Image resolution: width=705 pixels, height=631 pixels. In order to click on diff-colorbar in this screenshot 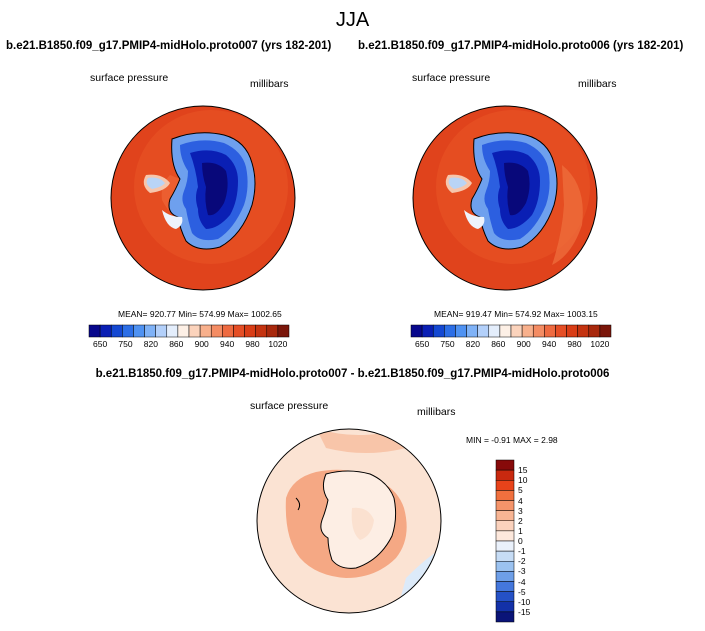, I will do `click(505, 541)`.